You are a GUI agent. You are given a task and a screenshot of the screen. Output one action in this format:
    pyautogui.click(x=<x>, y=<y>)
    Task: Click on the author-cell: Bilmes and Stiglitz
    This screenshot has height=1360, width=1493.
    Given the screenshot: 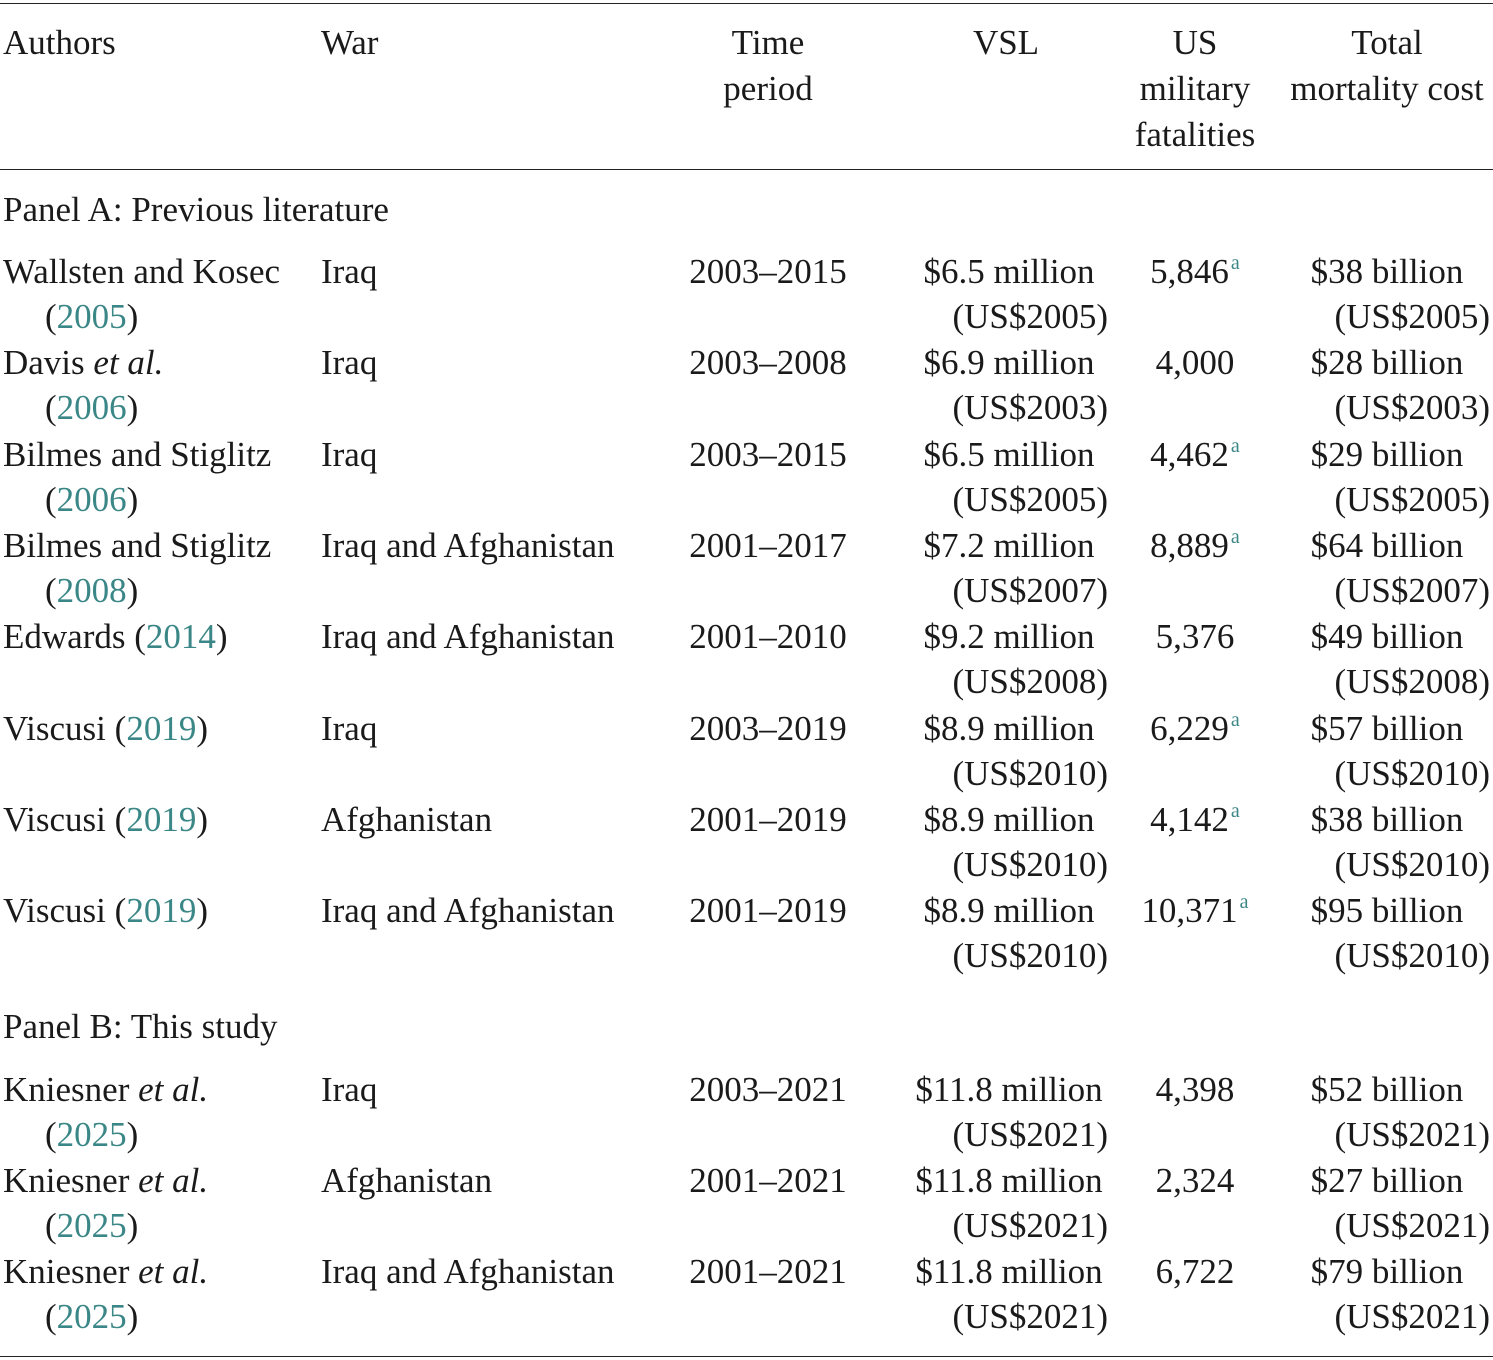 What is the action you would take?
    pyautogui.click(x=137, y=546)
    